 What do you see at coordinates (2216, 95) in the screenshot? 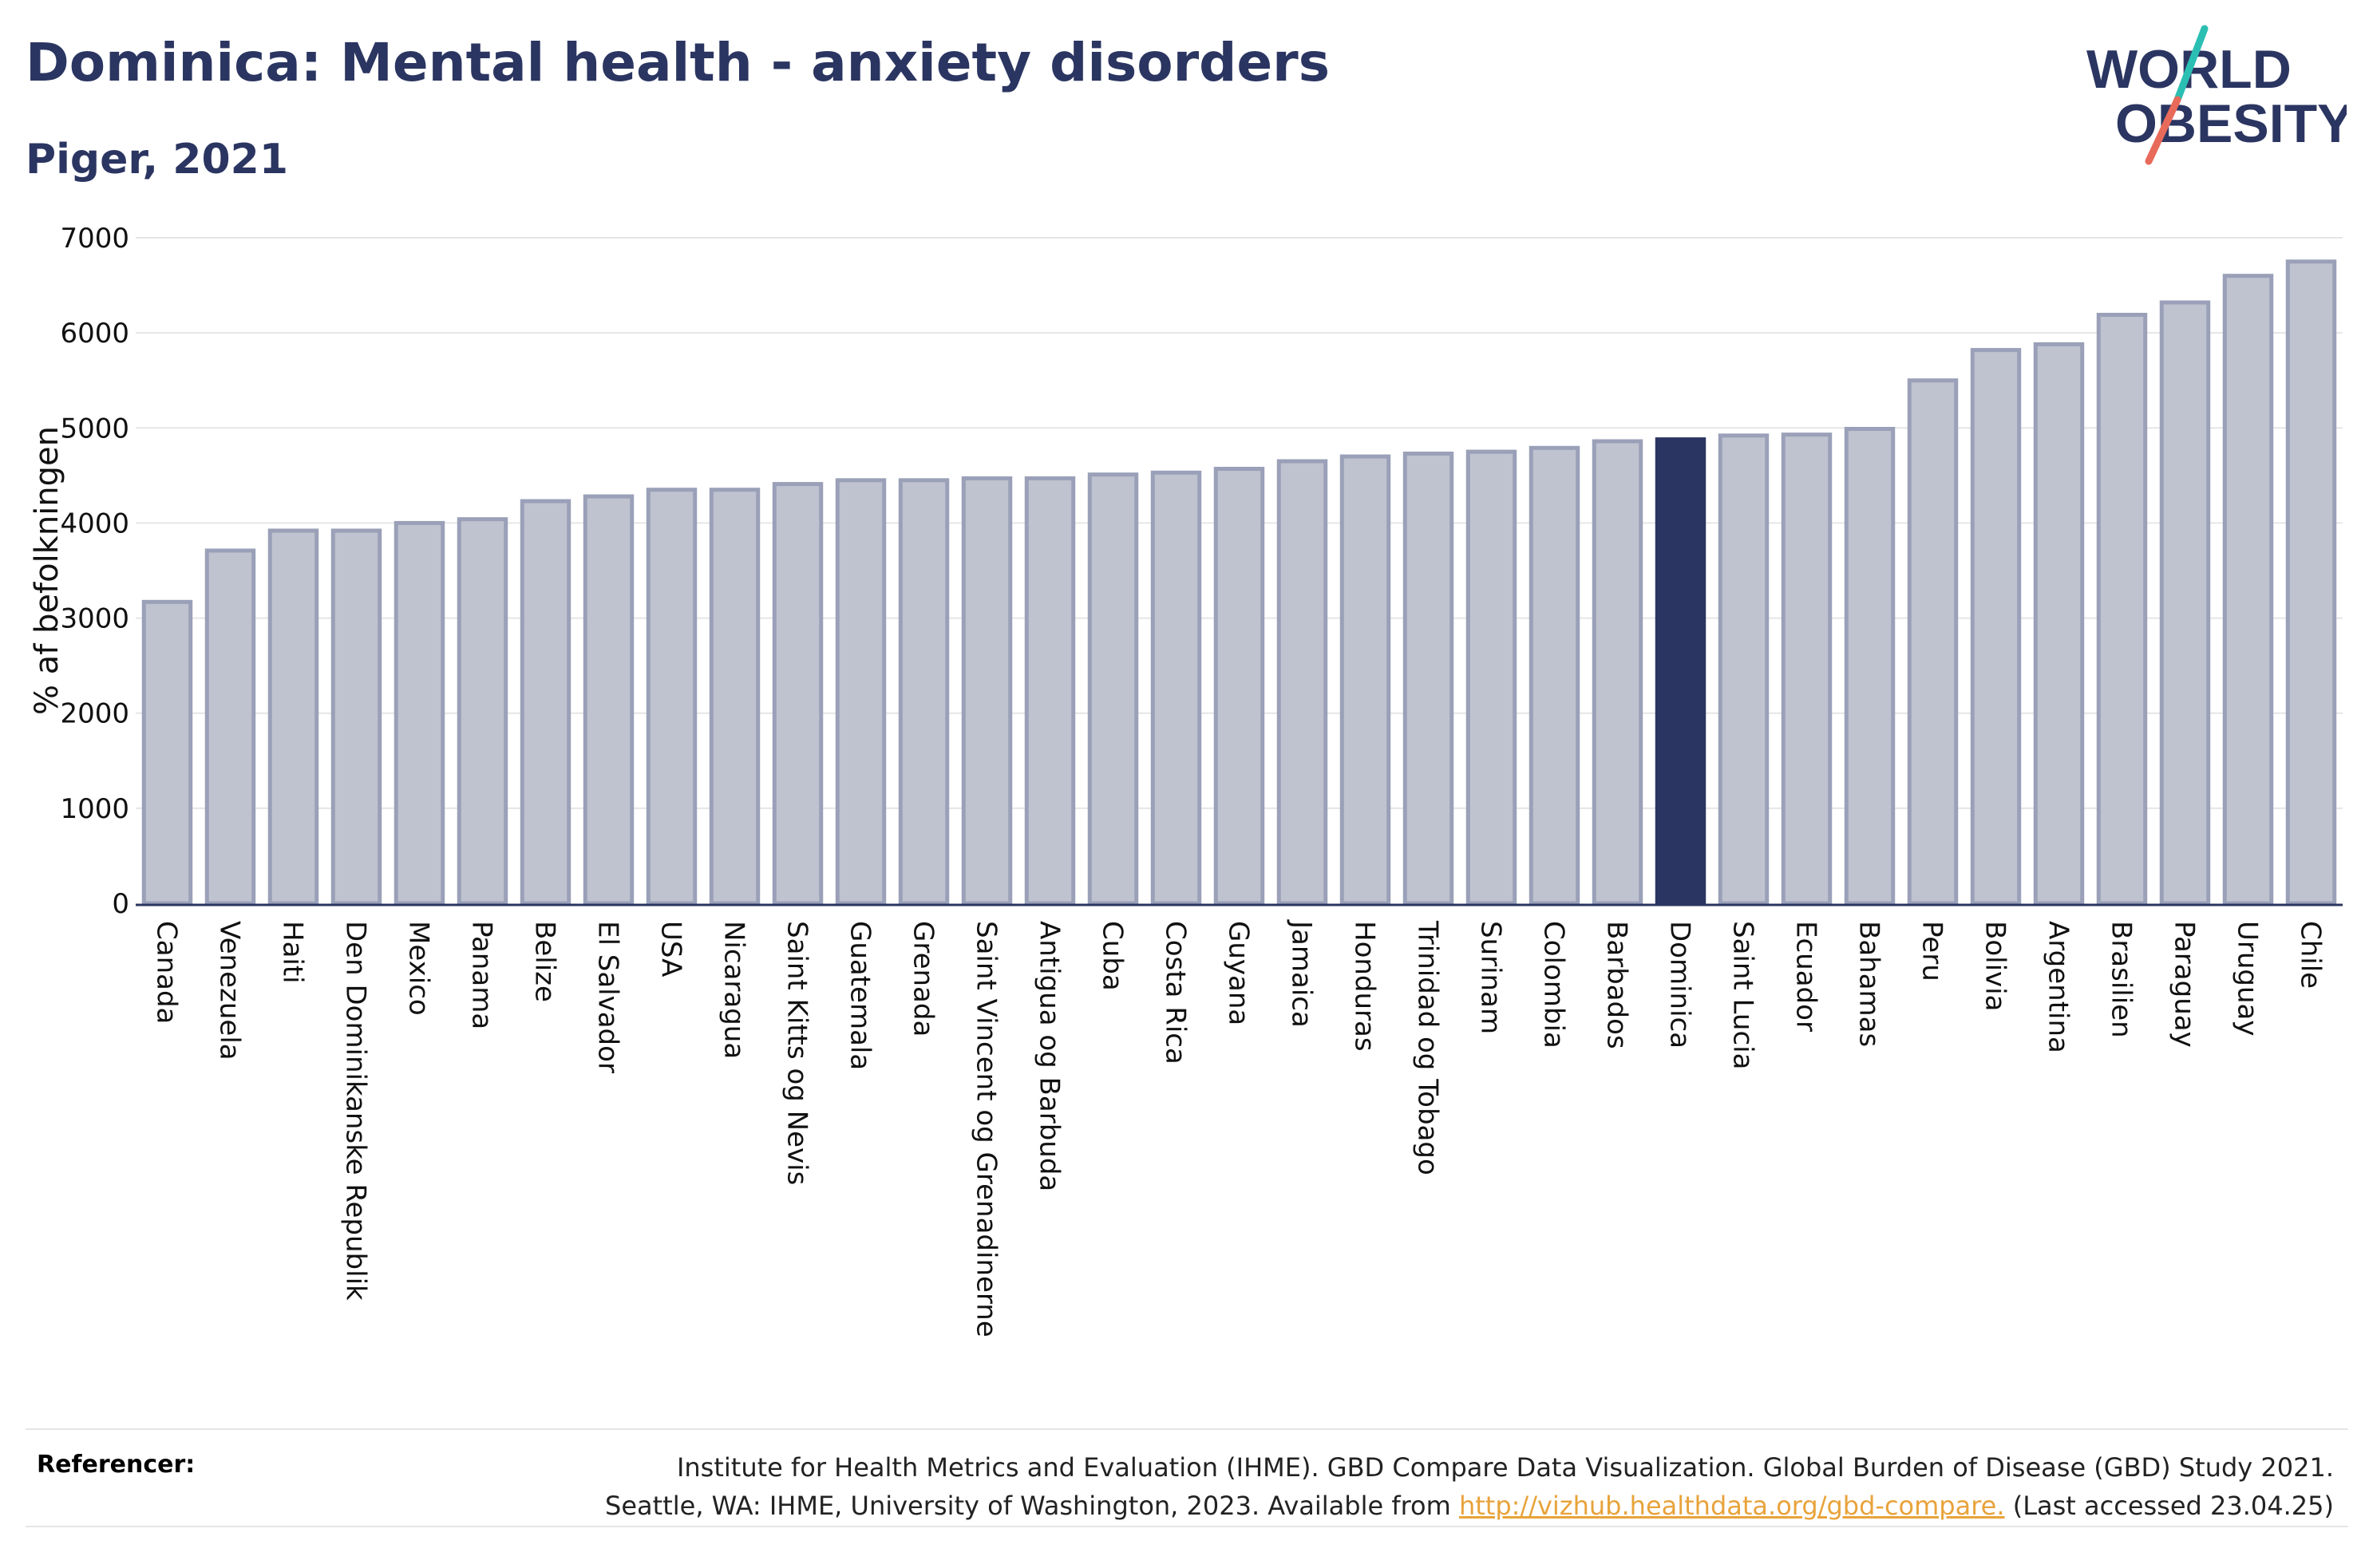
I see `world-obesity-logo: WORLD OBESITY` at bounding box center [2216, 95].